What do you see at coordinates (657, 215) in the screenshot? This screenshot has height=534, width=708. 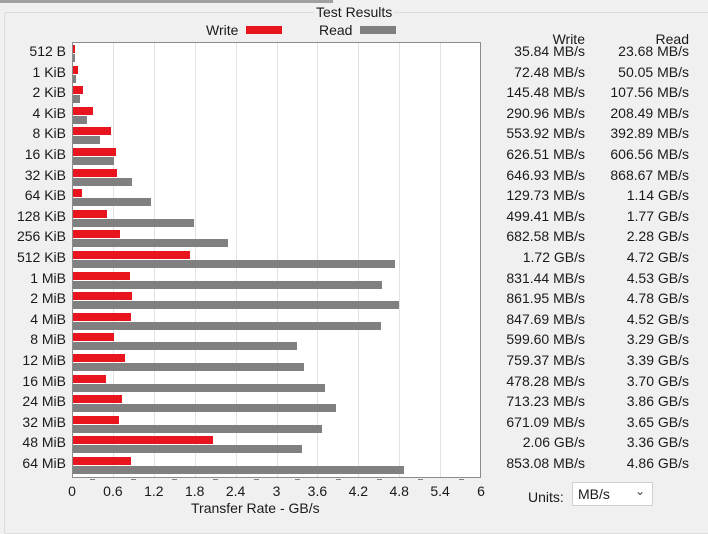 I see `read-value: 1.77 GB/s` at bounding box center [657, 215].